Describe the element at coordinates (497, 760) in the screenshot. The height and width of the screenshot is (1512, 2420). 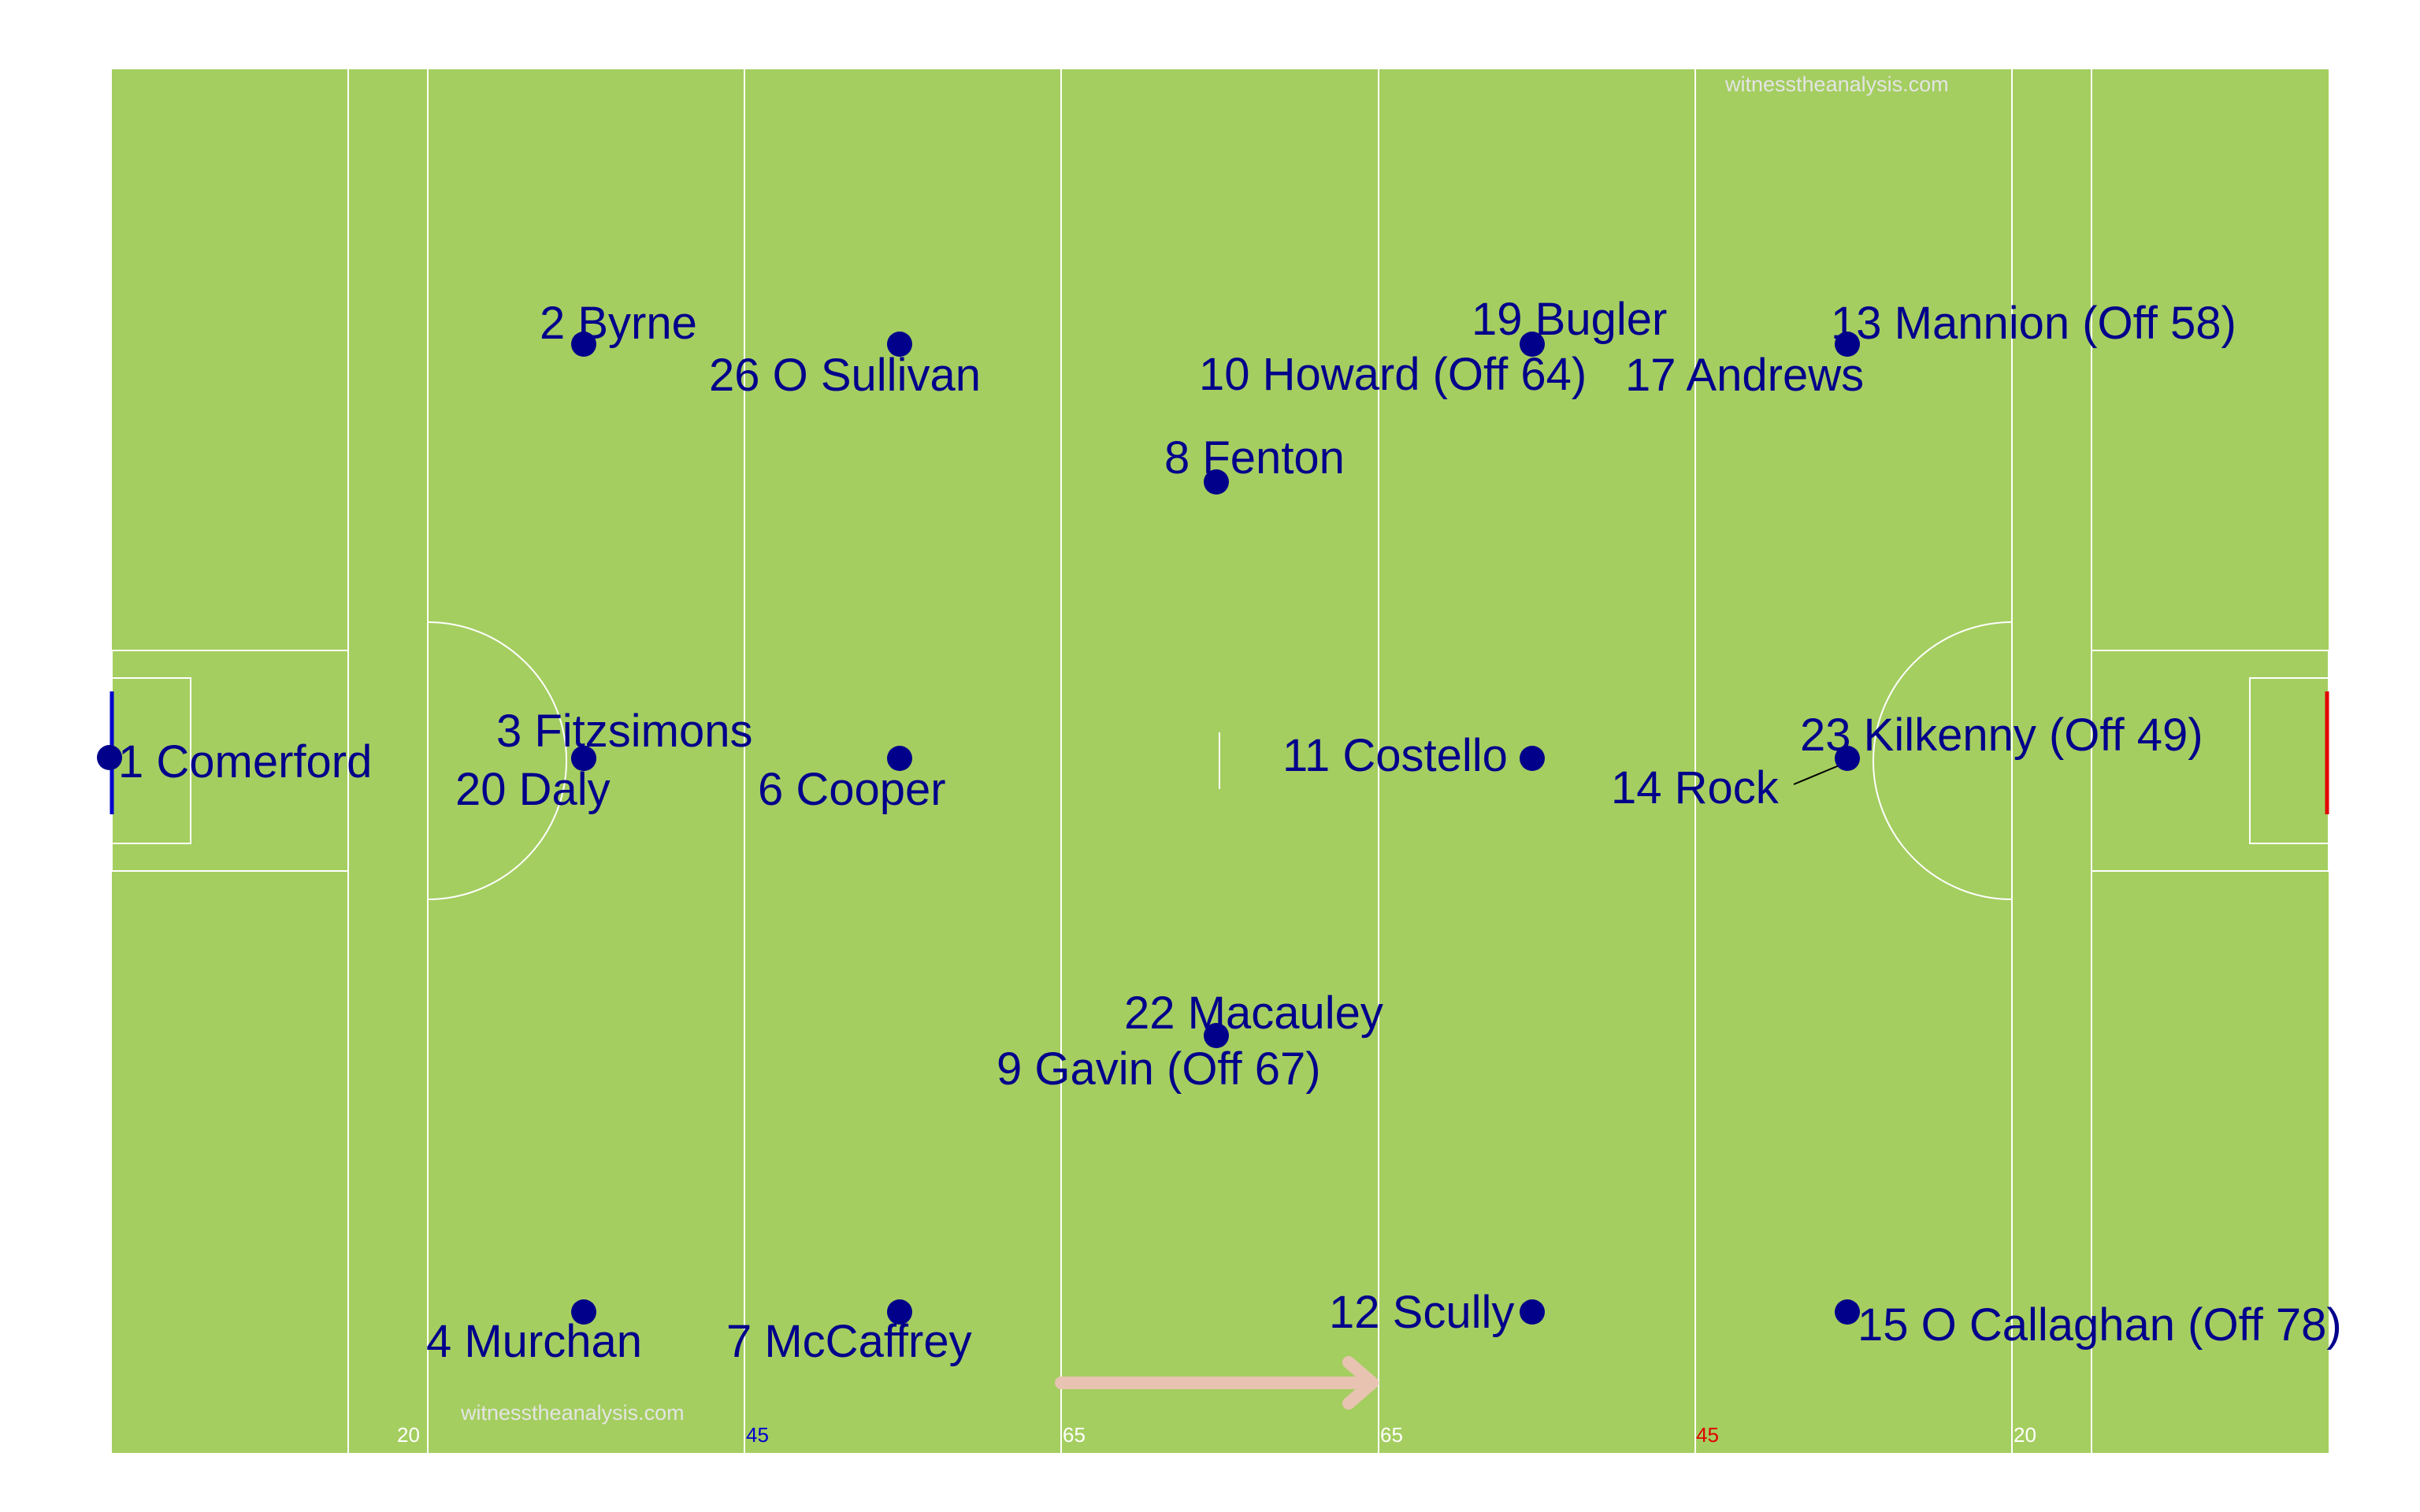
I see `arc-d-left` at that location.